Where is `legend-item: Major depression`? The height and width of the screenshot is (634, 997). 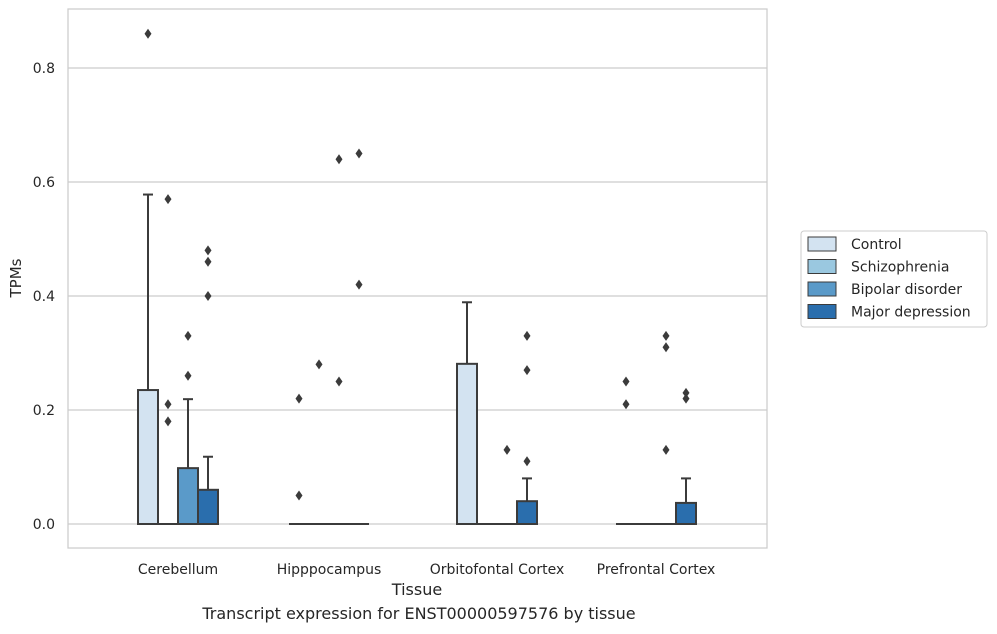 legend-item: Major depression is located at coordinates (889, 312).